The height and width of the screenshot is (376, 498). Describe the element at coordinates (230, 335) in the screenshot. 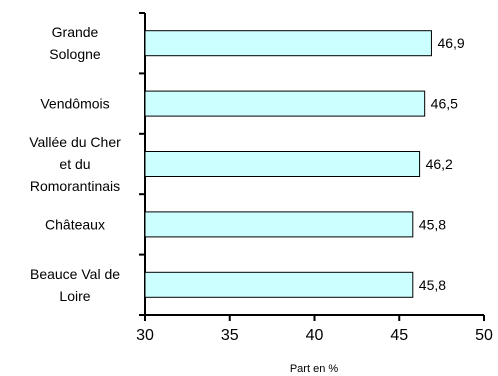

I see `x-tick-label: 35` at that location.